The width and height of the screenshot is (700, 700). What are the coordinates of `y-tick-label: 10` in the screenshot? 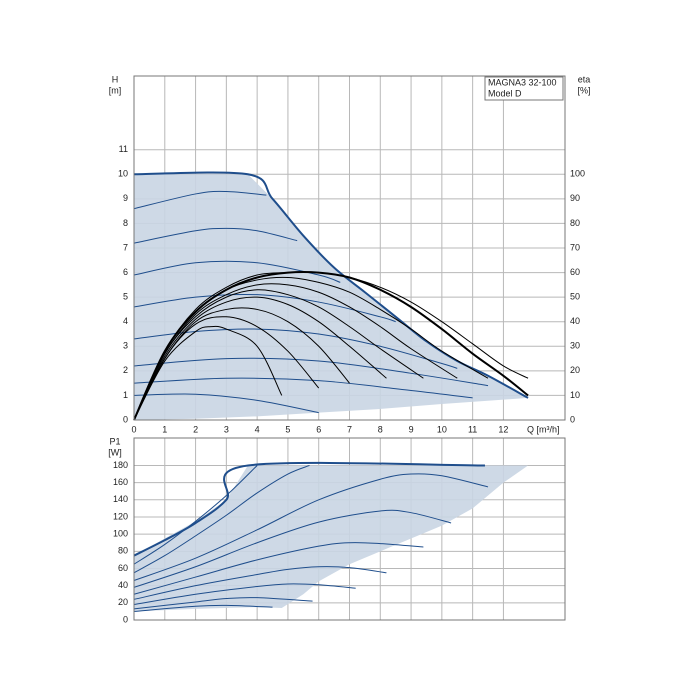 It's located at (123, 174).